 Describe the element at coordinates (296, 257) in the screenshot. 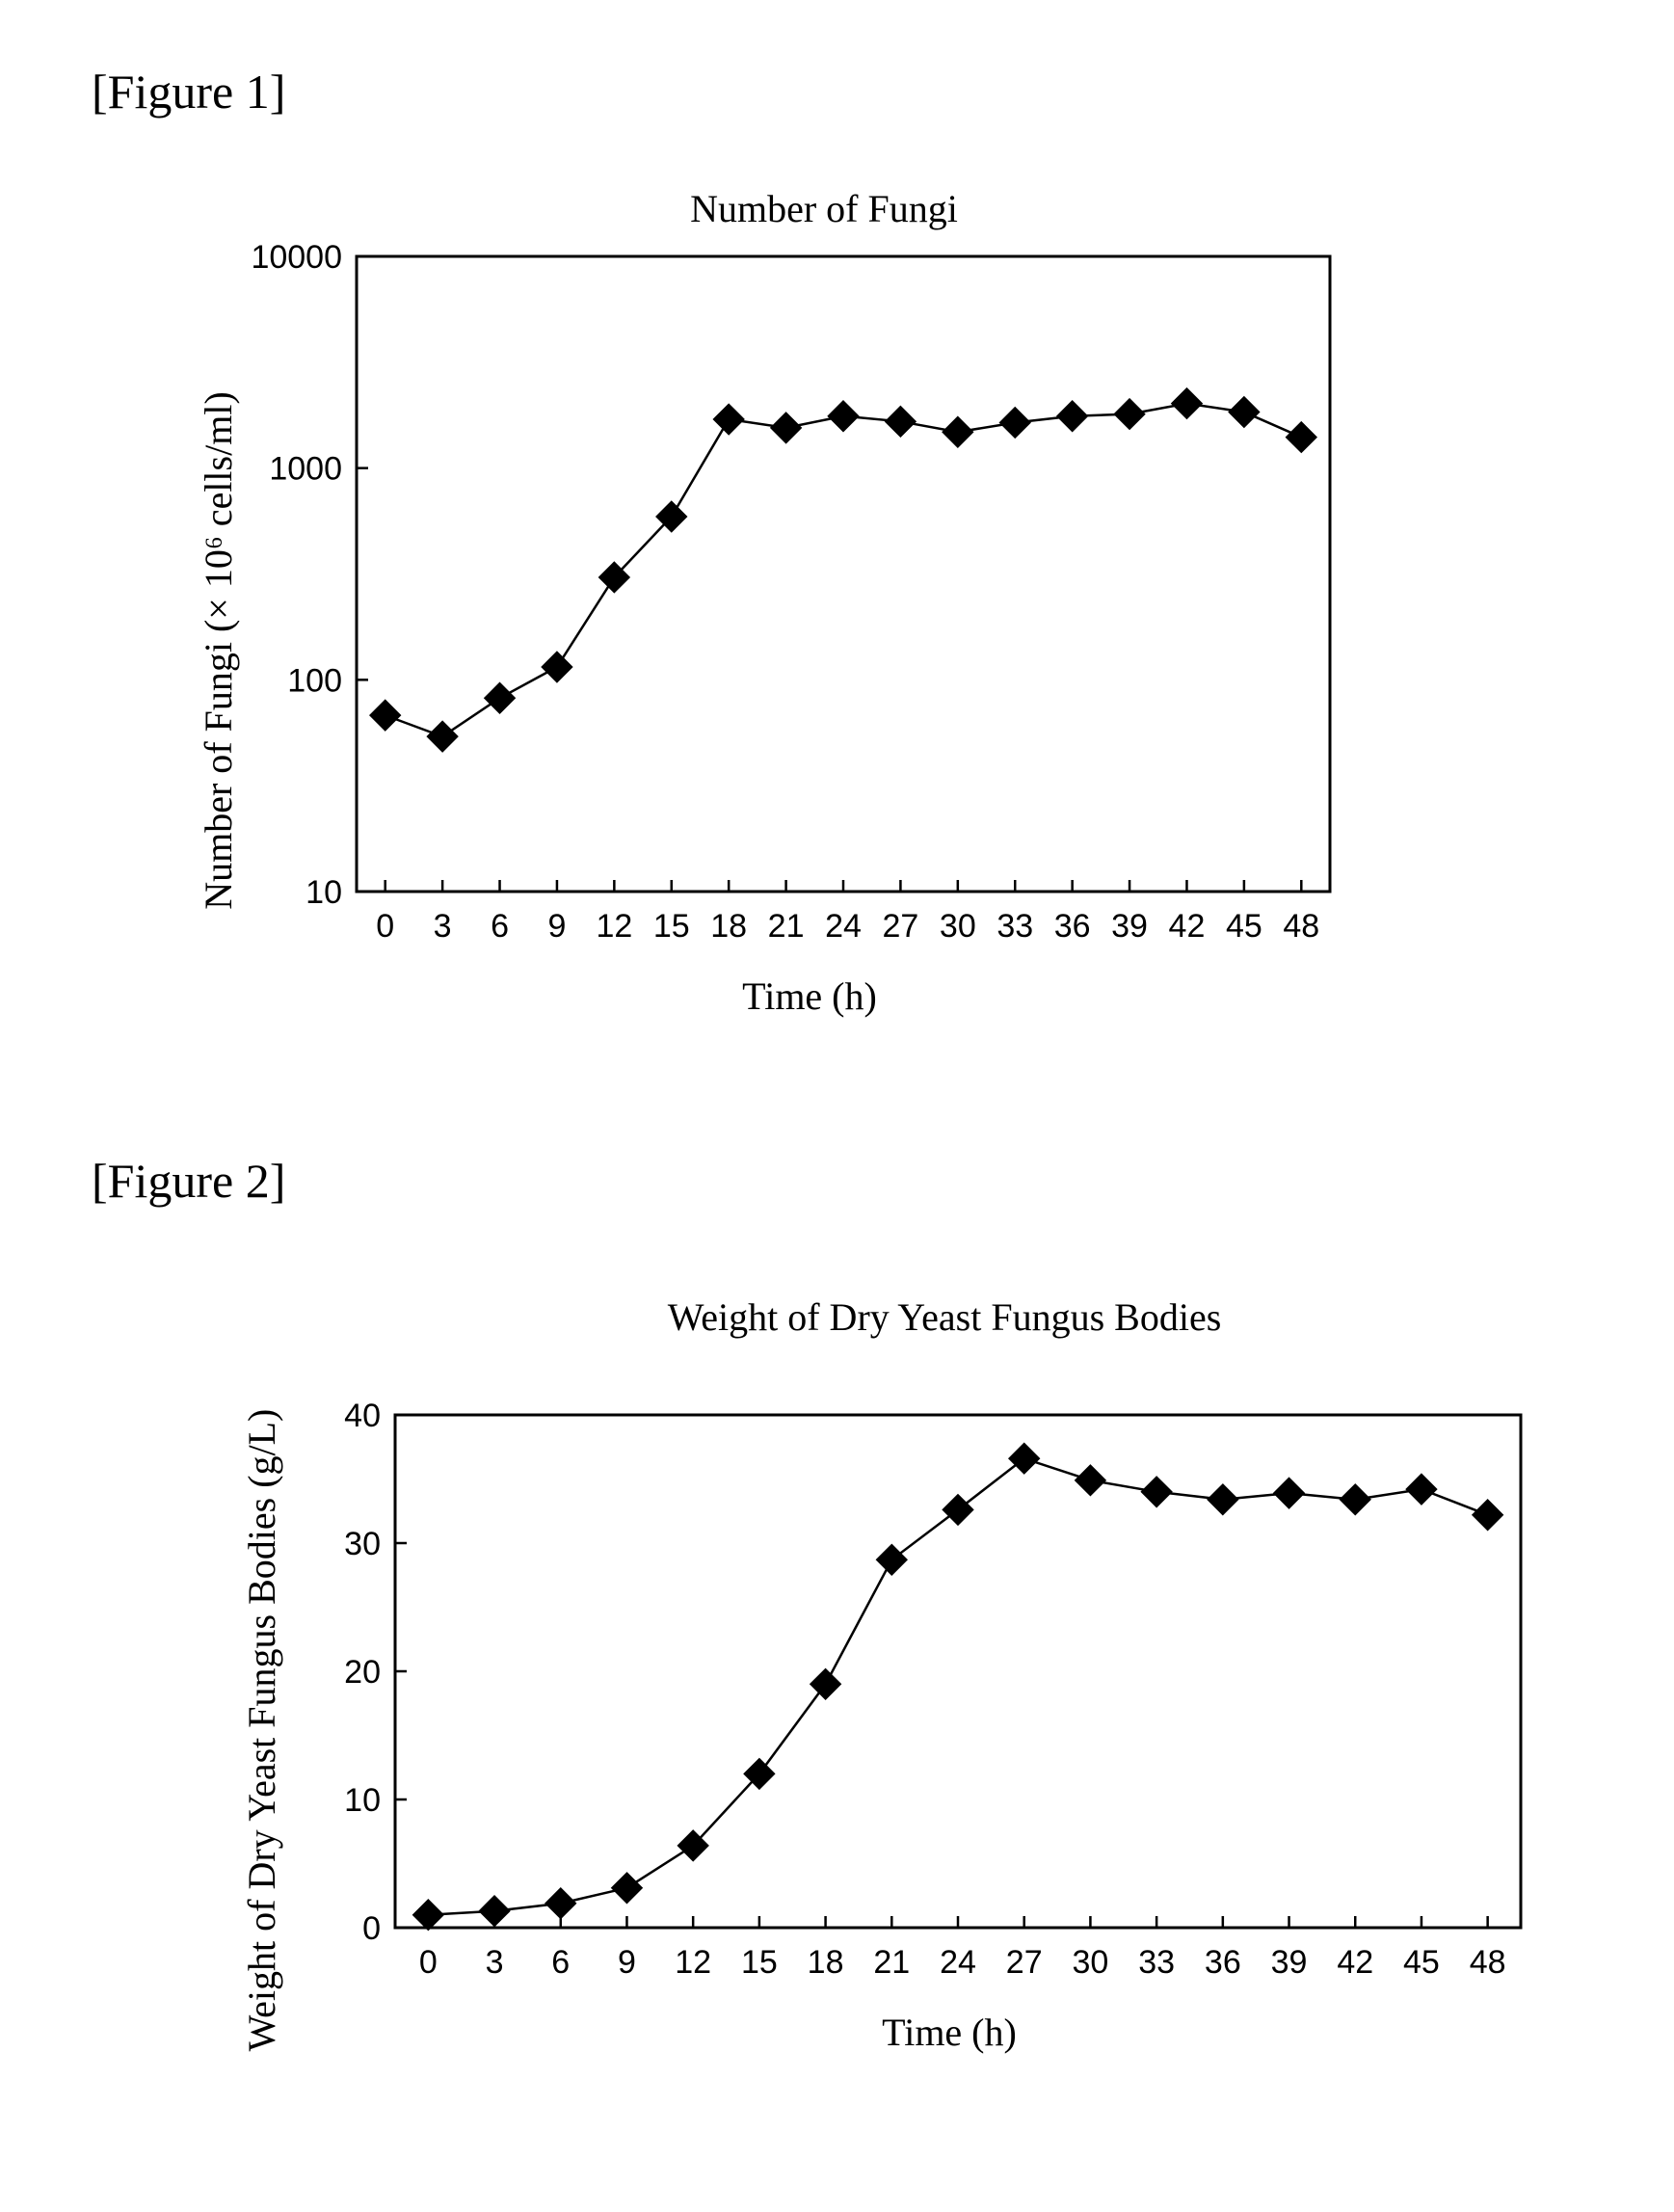

I see `fungi-y-tick-label: 10000` at that location.